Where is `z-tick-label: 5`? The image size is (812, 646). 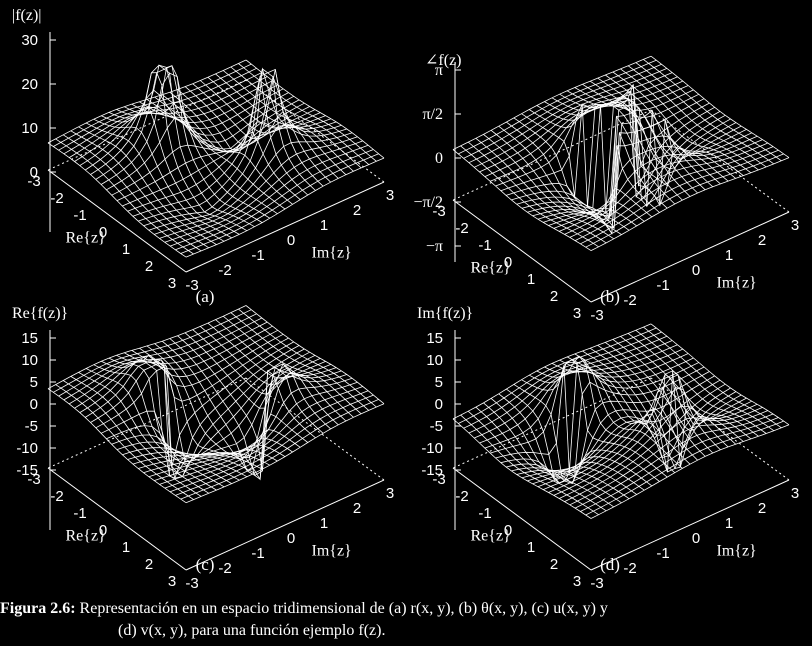 z-tick-label: 5 is located at coordinates (34, 382).